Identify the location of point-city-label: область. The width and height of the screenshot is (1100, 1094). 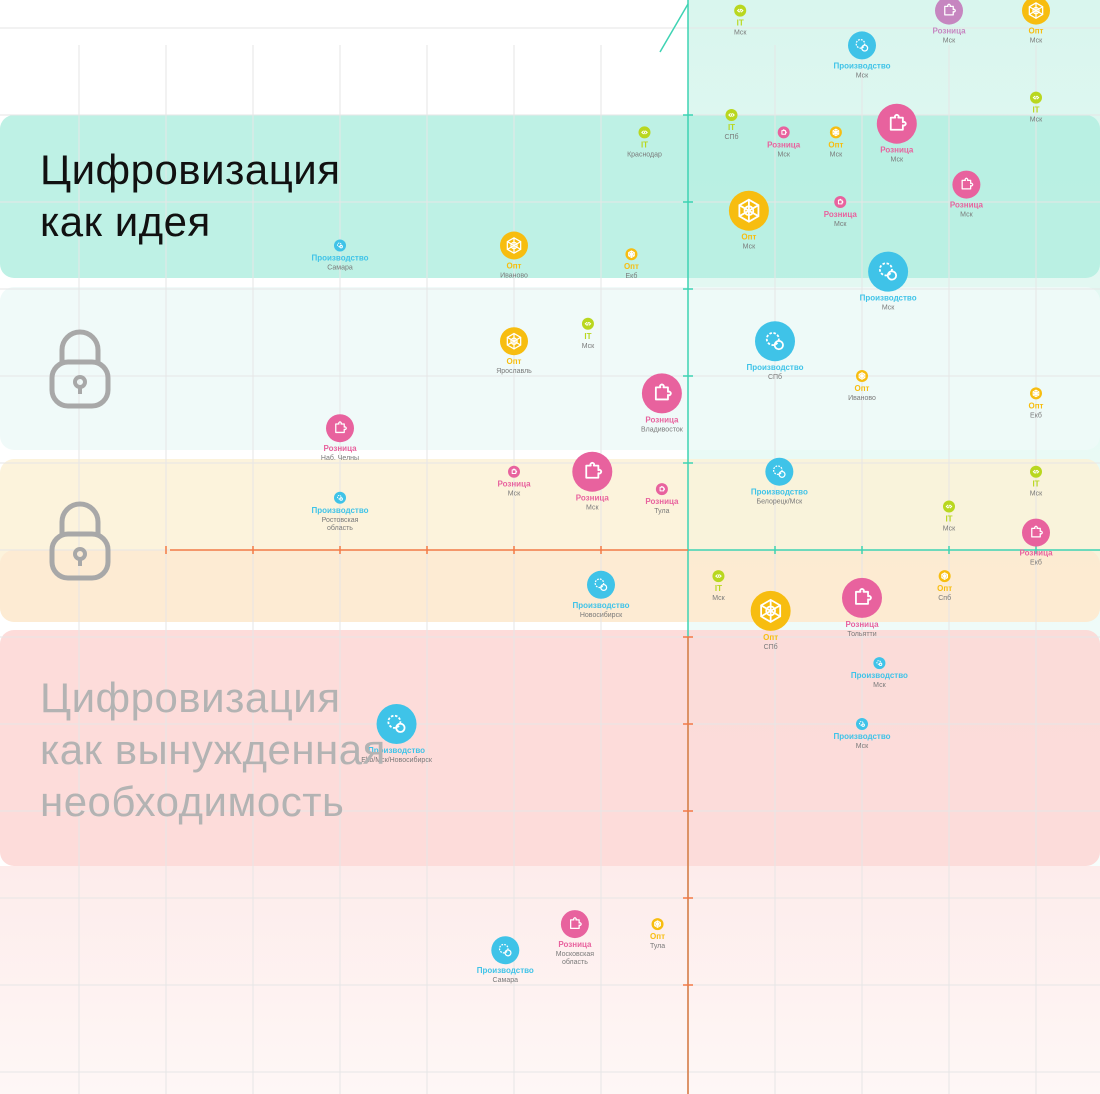
(575, 962).